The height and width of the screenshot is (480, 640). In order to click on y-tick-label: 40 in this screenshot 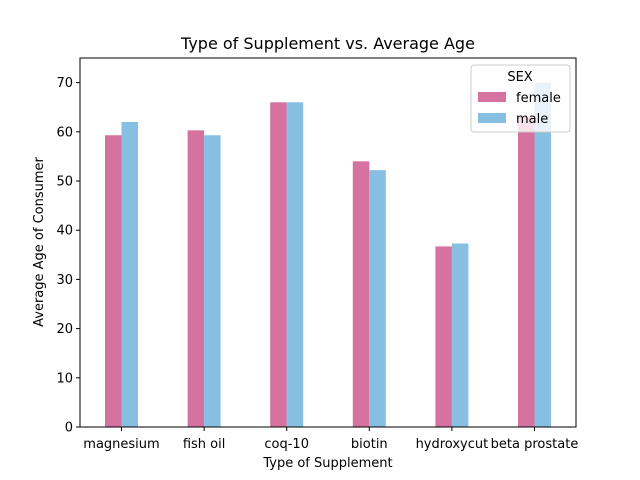, I will do `click(64, 231)`.